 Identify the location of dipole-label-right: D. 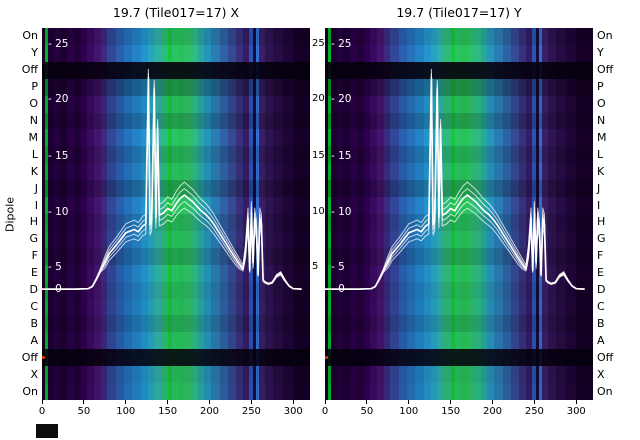
(601, 290).